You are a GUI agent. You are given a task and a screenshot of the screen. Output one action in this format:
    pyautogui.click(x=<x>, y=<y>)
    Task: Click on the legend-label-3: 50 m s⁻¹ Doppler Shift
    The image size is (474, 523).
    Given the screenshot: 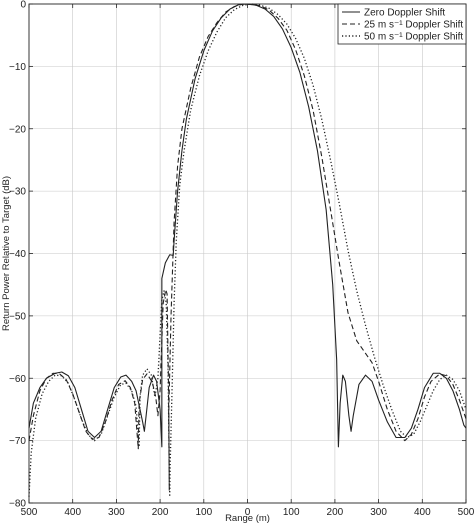 What is the action you would take?
    pyautogui.click(x=413, y=37)
    